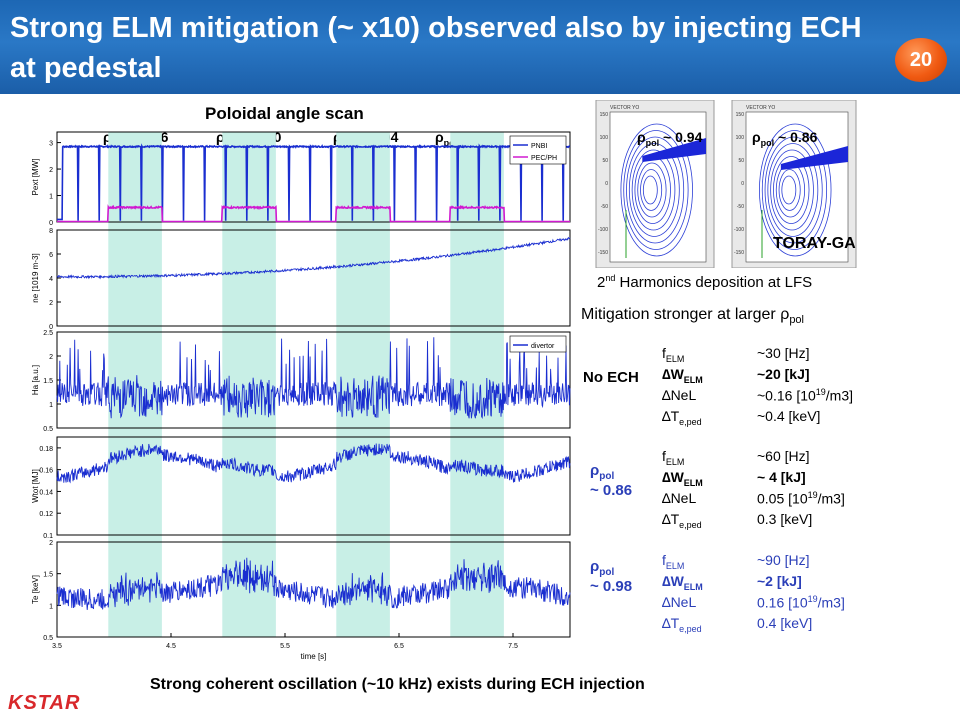  Describe the element at coordinates (51, 231) in the screenshot. I see `panel-2-ytick-label: 8` at that location.